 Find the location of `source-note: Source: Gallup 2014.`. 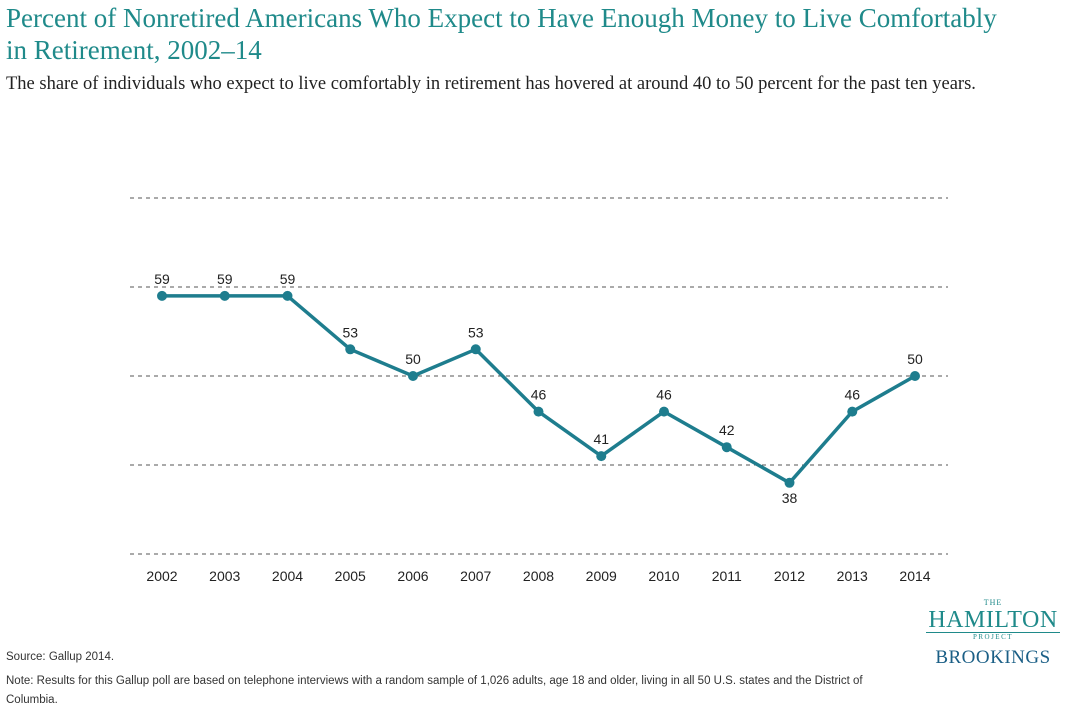

source-note: Source: Gallup 2014. is located at coordinates (60, 657).